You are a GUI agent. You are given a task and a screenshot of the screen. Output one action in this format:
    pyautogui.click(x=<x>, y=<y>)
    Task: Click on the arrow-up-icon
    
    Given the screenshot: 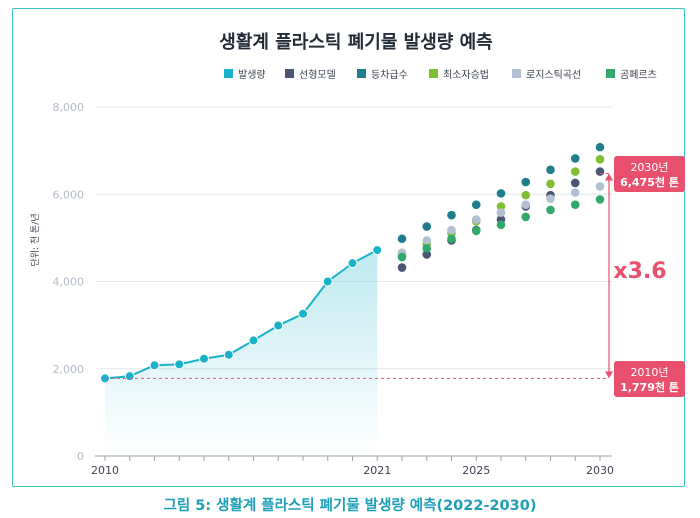 What is the action you would take?
    pyautogui.click(x=609, y=177)
    